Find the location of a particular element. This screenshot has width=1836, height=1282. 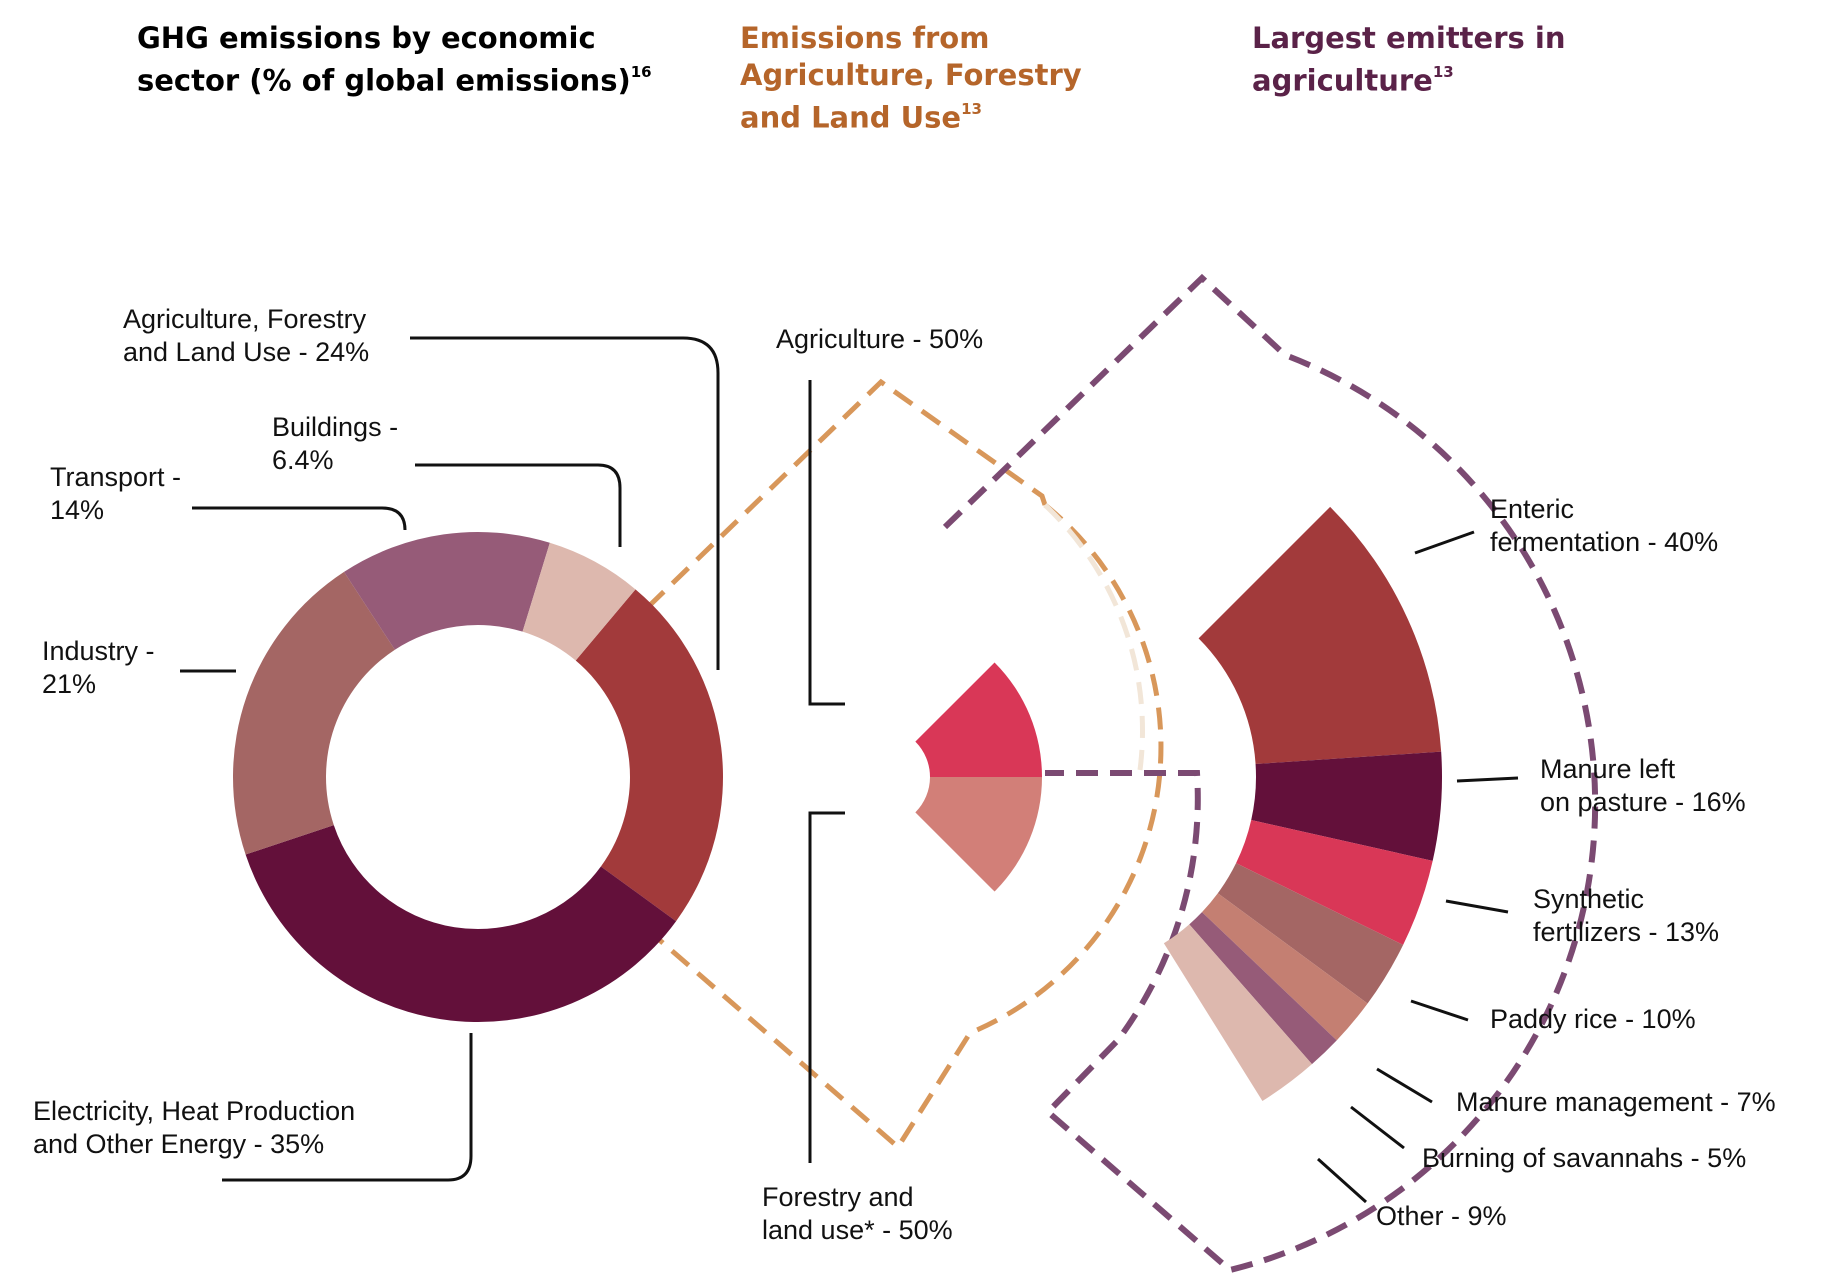

agriculture-label-manure-management: Manure management - 7% is located at coordinates (1616, 1102).